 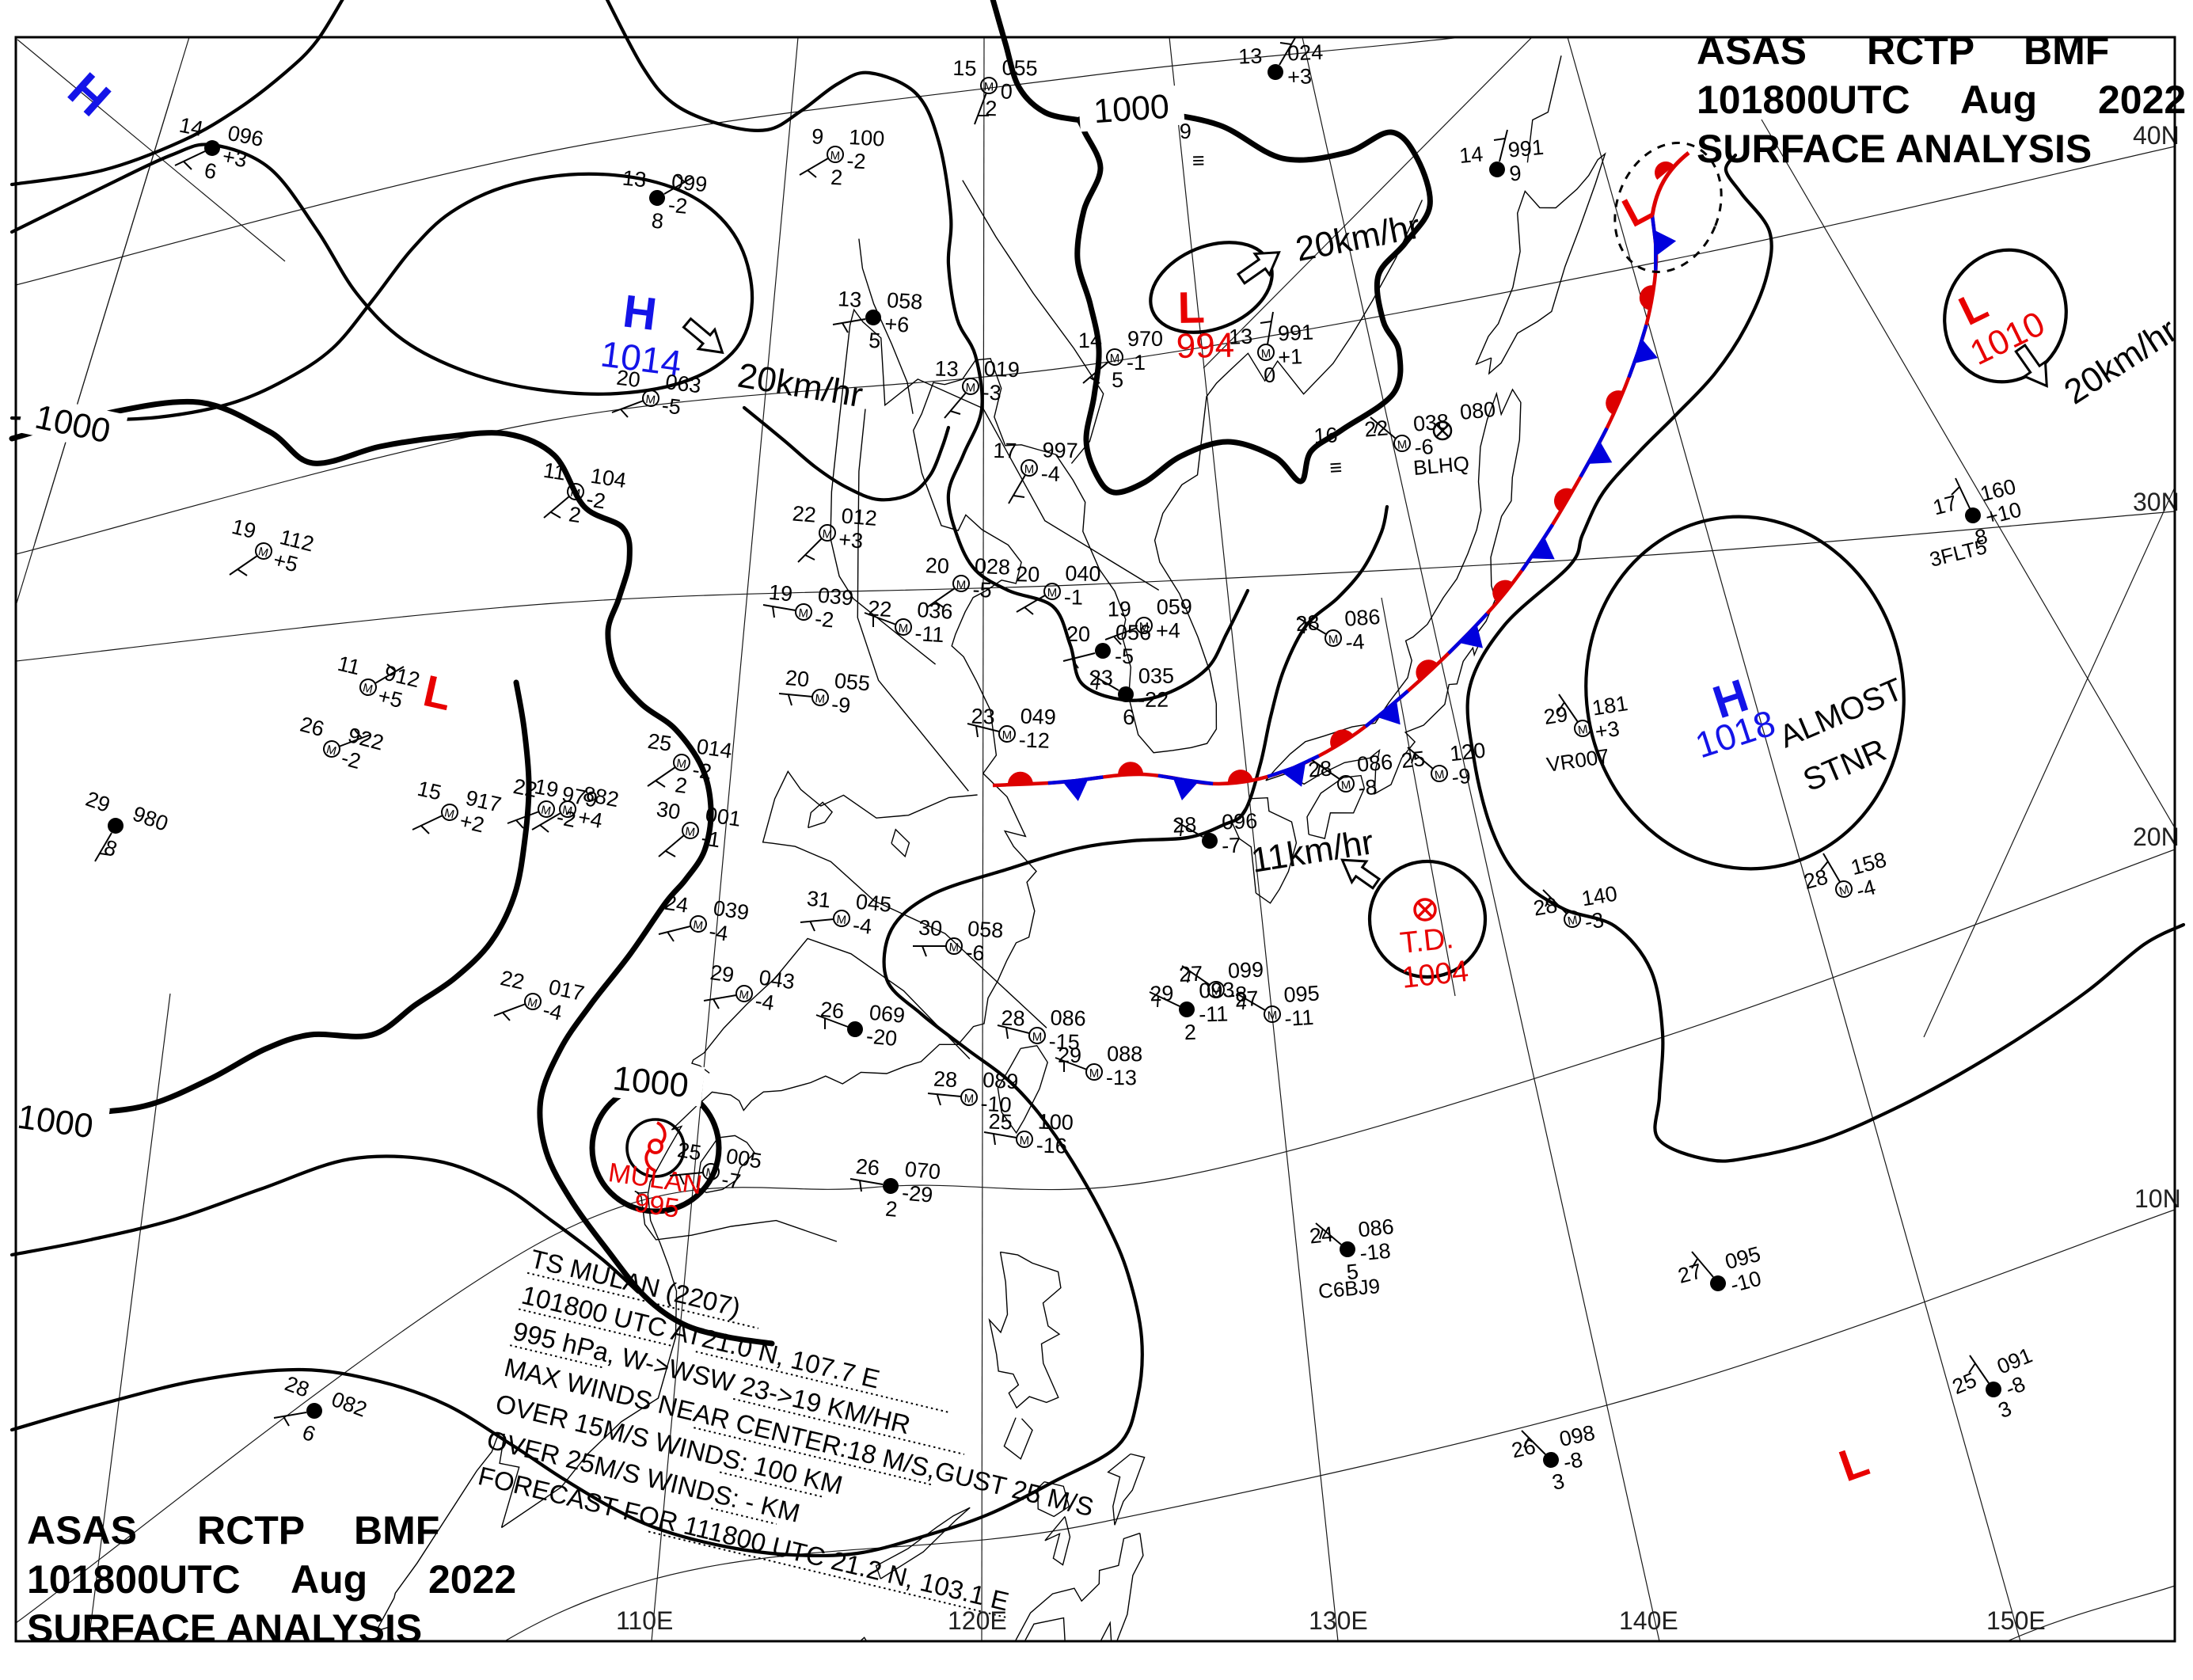 What do you see at coordinates (1599, 895) in the screenshot?
I see `svg-text: 140` at bounding box center [1599, 895].